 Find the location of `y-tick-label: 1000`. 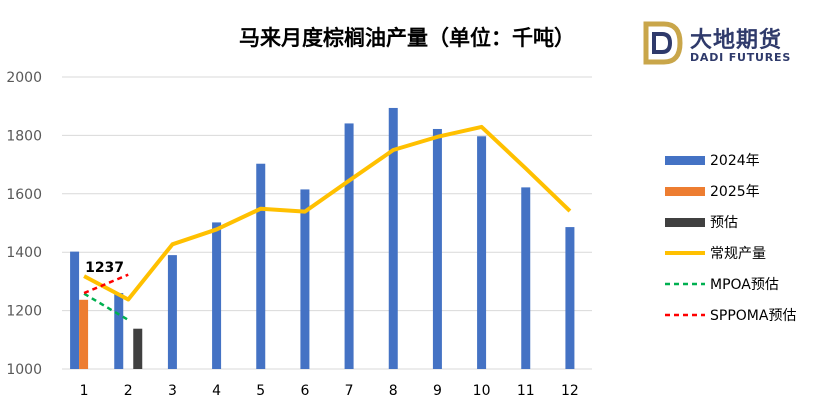

y-tick-label: 1000 is located at coordinates (24, 370).